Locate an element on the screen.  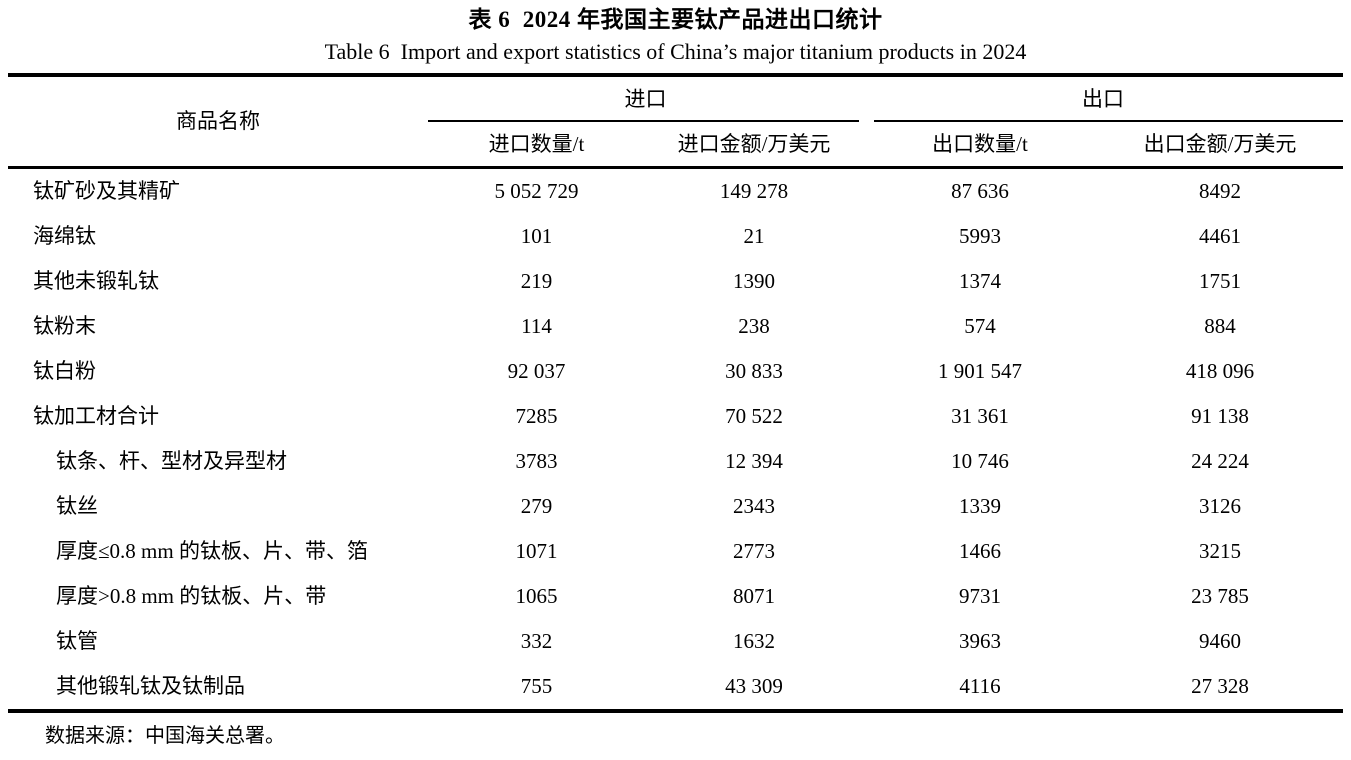
table-row: 钛矿砂及其精矿 5 052 729 149 278 87 636 8492 is located at coordinates (675, 191).